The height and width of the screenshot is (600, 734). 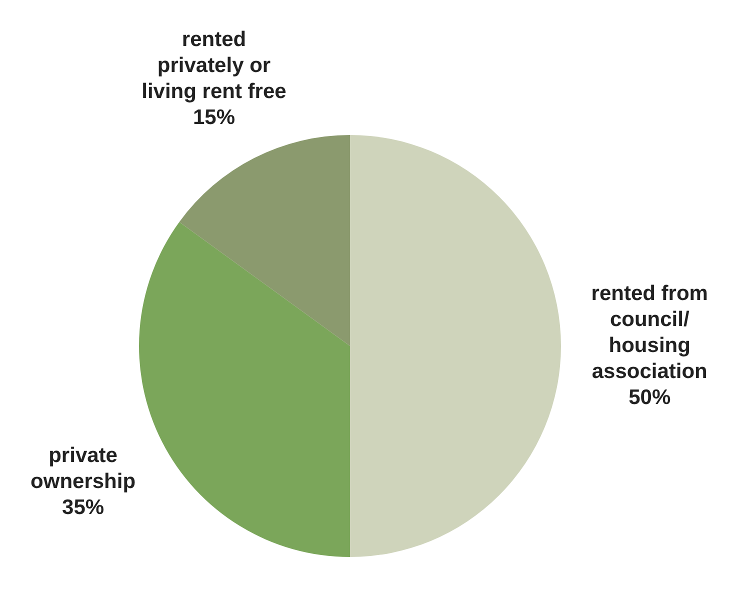 I want to click on slice-label: private ownership, so click(x=83, y=468).